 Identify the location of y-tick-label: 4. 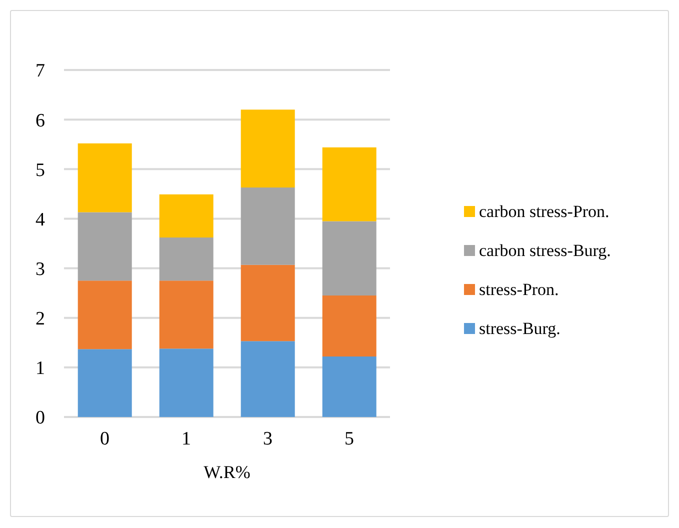
(41, 219).